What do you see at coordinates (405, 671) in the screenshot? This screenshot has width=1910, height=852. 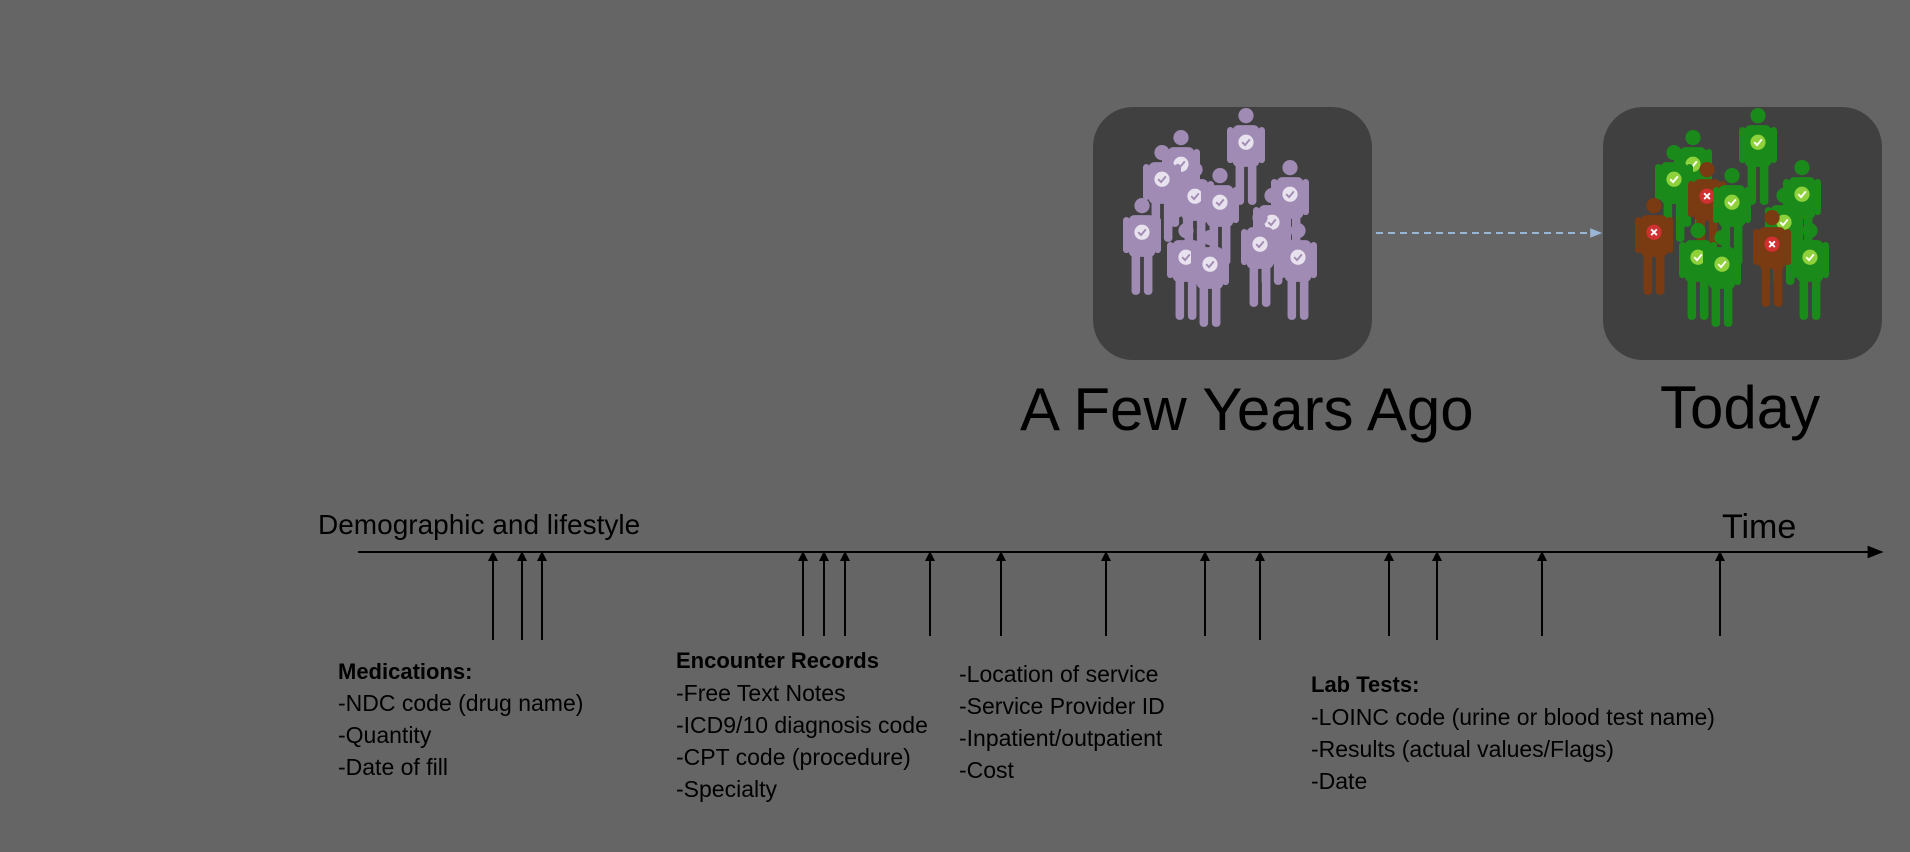 I see `medications-title: Medications:` at bounding box center [405, 671].